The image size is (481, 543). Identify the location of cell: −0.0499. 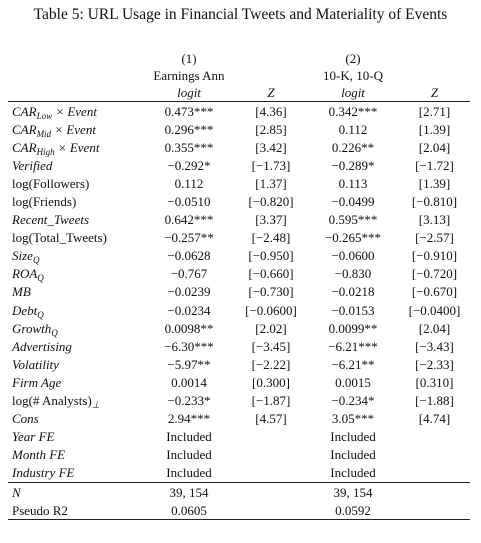
(353, 202).